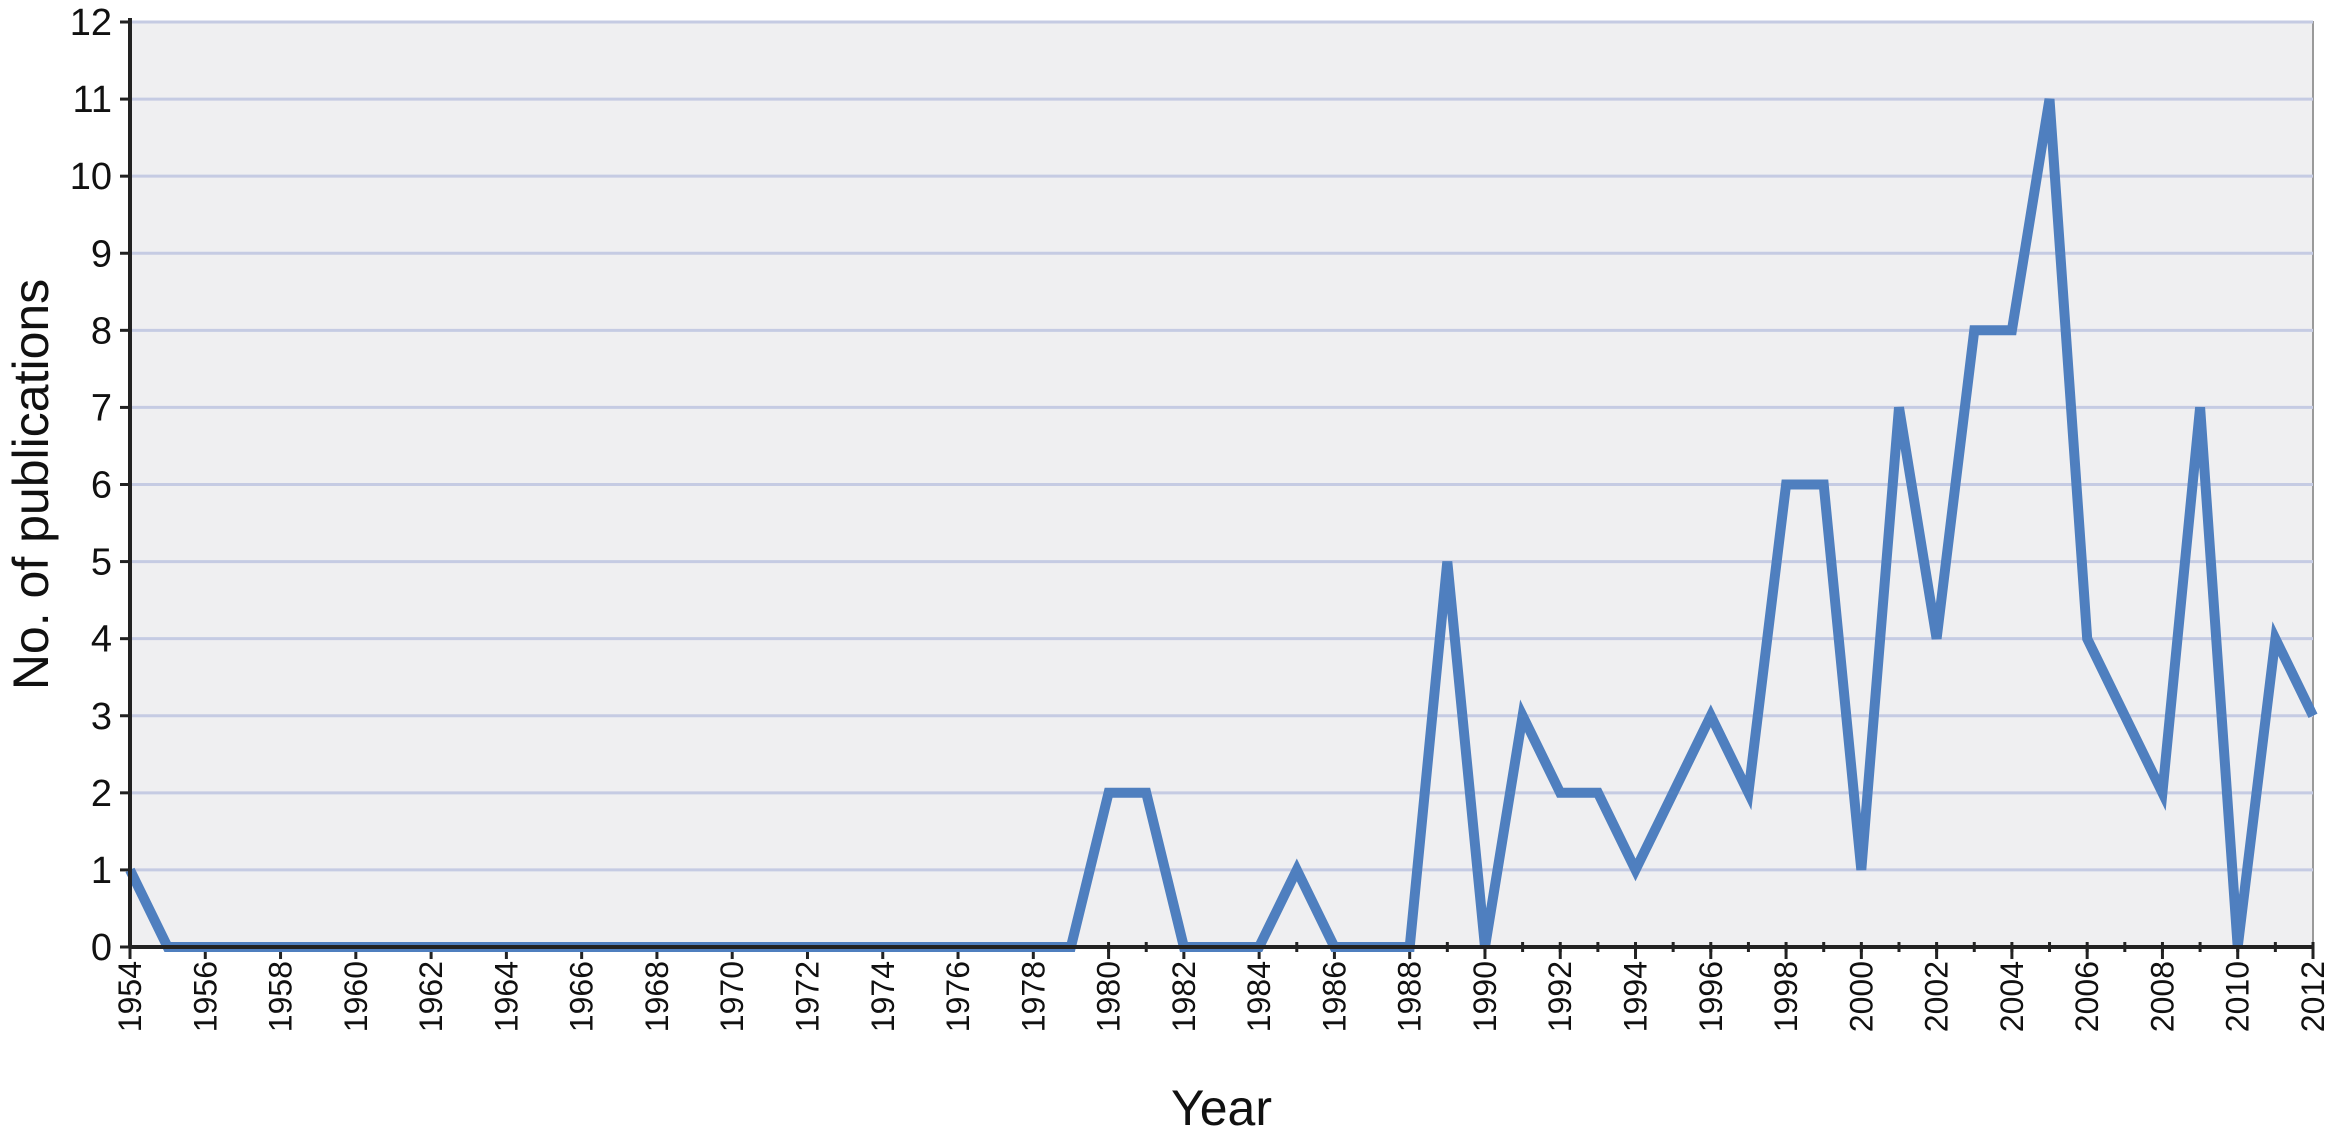  Describe the element at coordinates (506, 996) in the screenshot. I see `x-tick-label: 1964` at that location.